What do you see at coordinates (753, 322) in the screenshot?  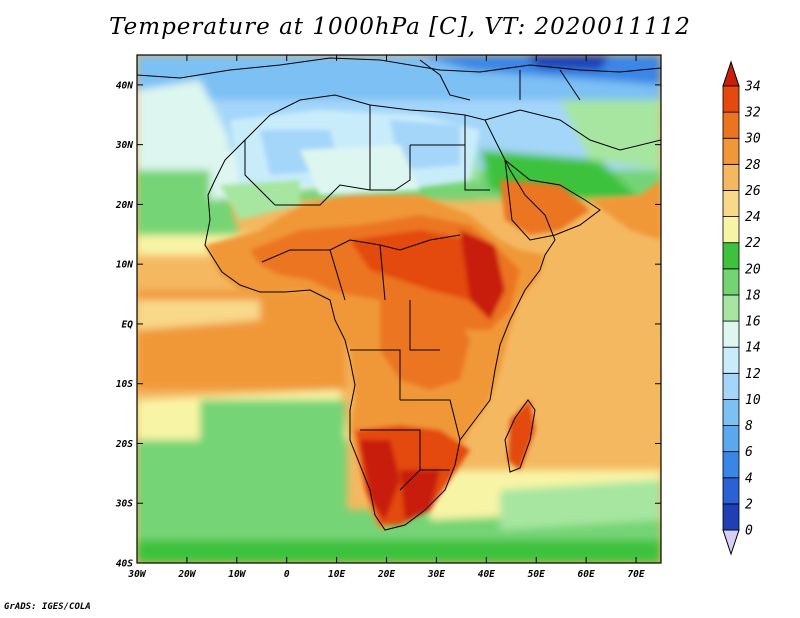 I see `colorbar-label: 16` at bounding box center [753, 322].